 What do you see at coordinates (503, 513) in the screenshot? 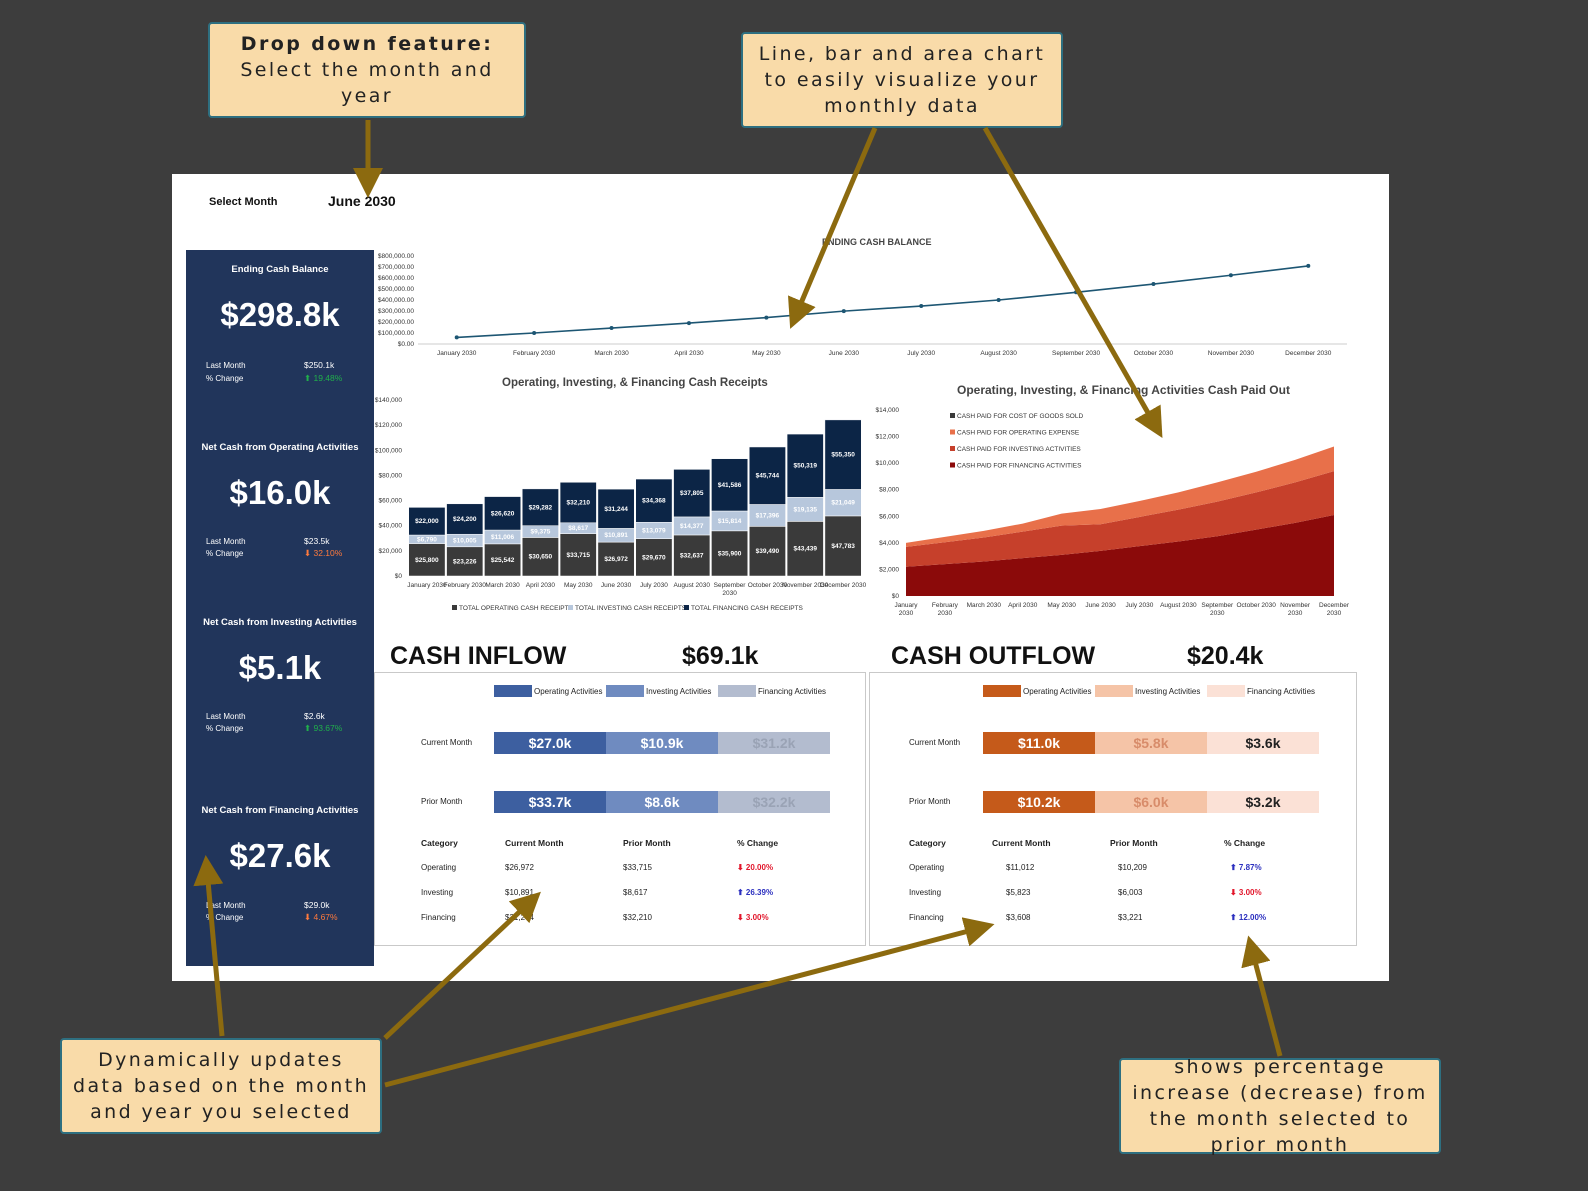
I see `bar-data-label: $26,620` at bounding box center [503, 513].